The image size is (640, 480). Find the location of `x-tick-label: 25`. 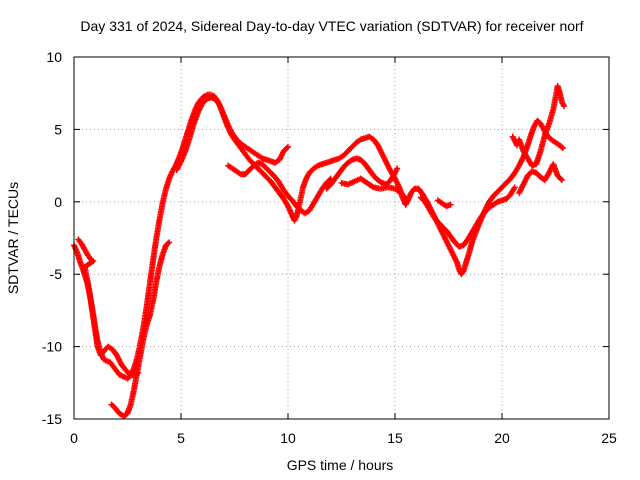

x-tick-label: 25 is located at coordinates (609, 438).